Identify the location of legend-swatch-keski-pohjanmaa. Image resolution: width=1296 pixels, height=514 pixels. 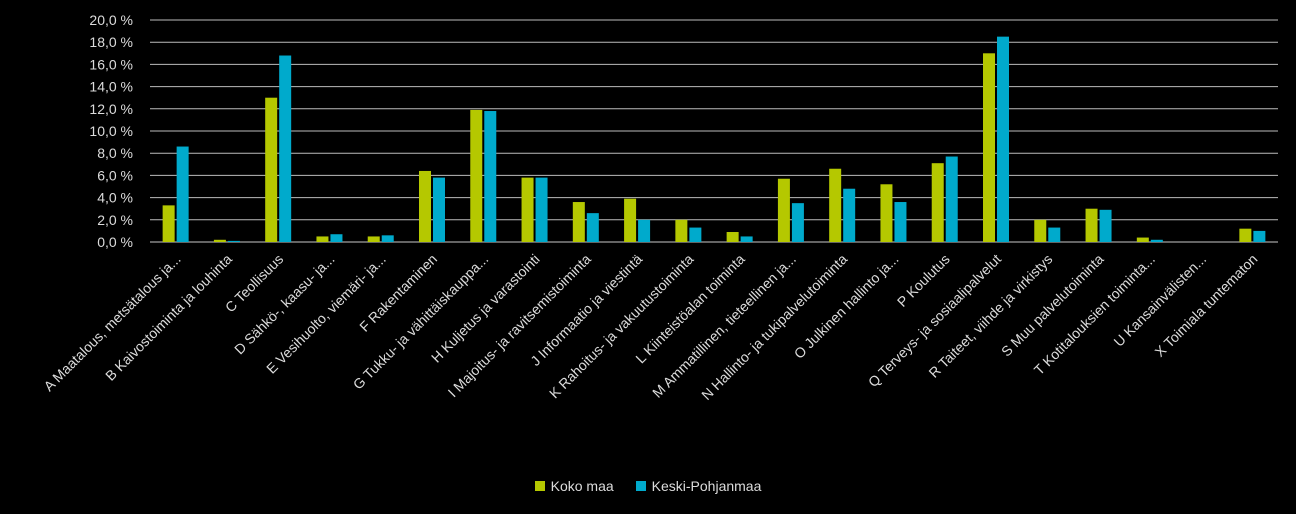
(640, 486).